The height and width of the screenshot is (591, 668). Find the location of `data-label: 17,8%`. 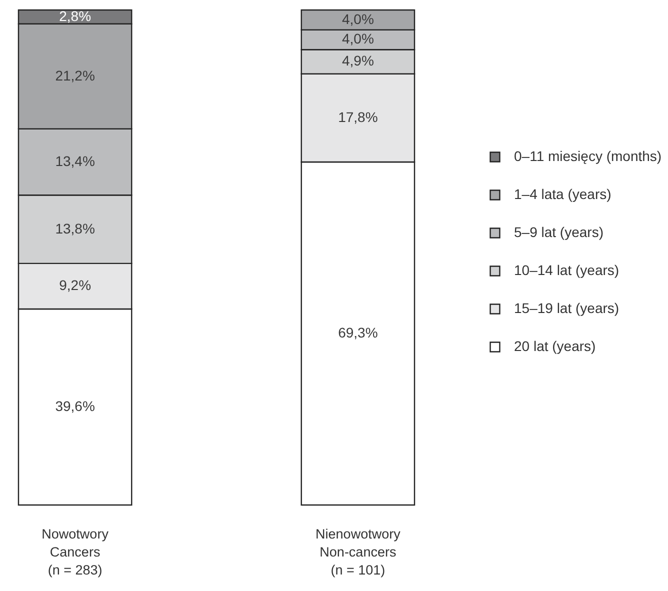

data-label: 17,8% is located at coordinates (358, 116).